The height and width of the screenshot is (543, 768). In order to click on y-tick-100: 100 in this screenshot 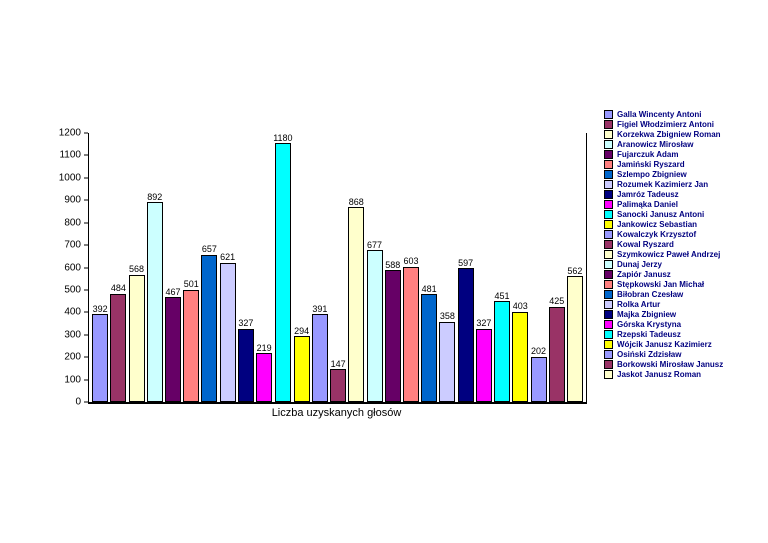, I will do `click(62, 379)`.